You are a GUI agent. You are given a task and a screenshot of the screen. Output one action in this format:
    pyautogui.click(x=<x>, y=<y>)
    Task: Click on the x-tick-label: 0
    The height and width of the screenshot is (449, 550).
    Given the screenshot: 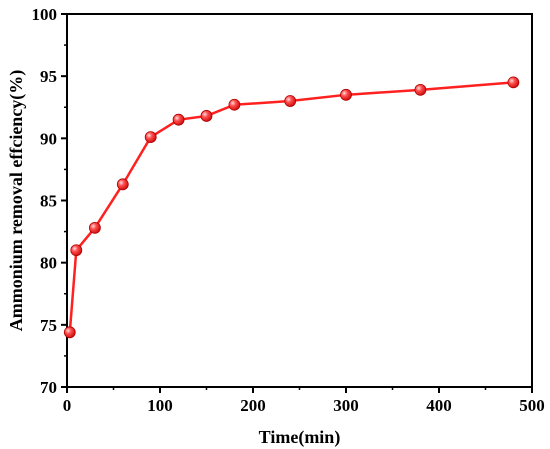 What is the action you would take?
    pyautogui.click(x=67, y=405)
    